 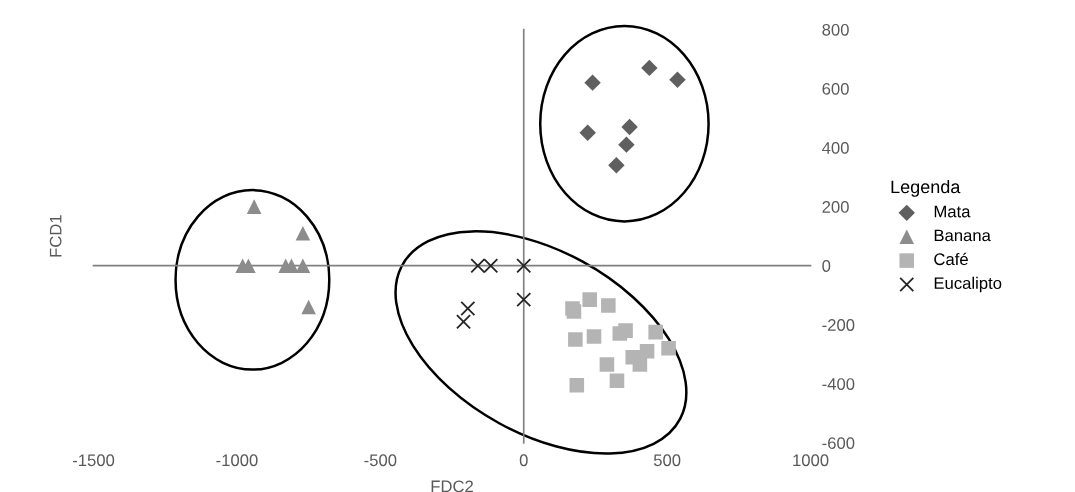 I want to click on x-tick-label: -500, so click(x=380, y=460).